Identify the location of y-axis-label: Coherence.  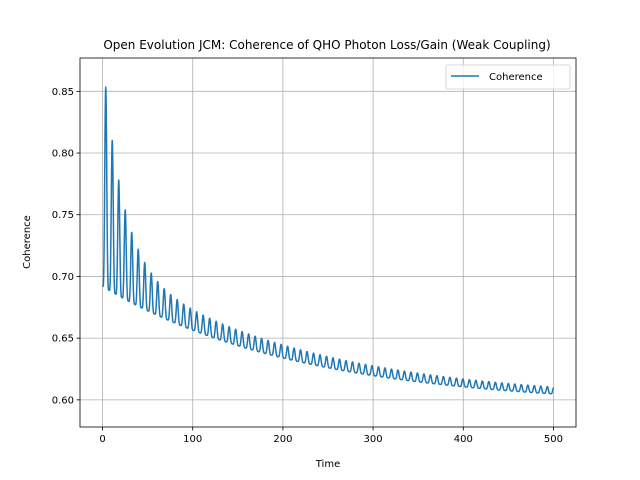
(27, 242).